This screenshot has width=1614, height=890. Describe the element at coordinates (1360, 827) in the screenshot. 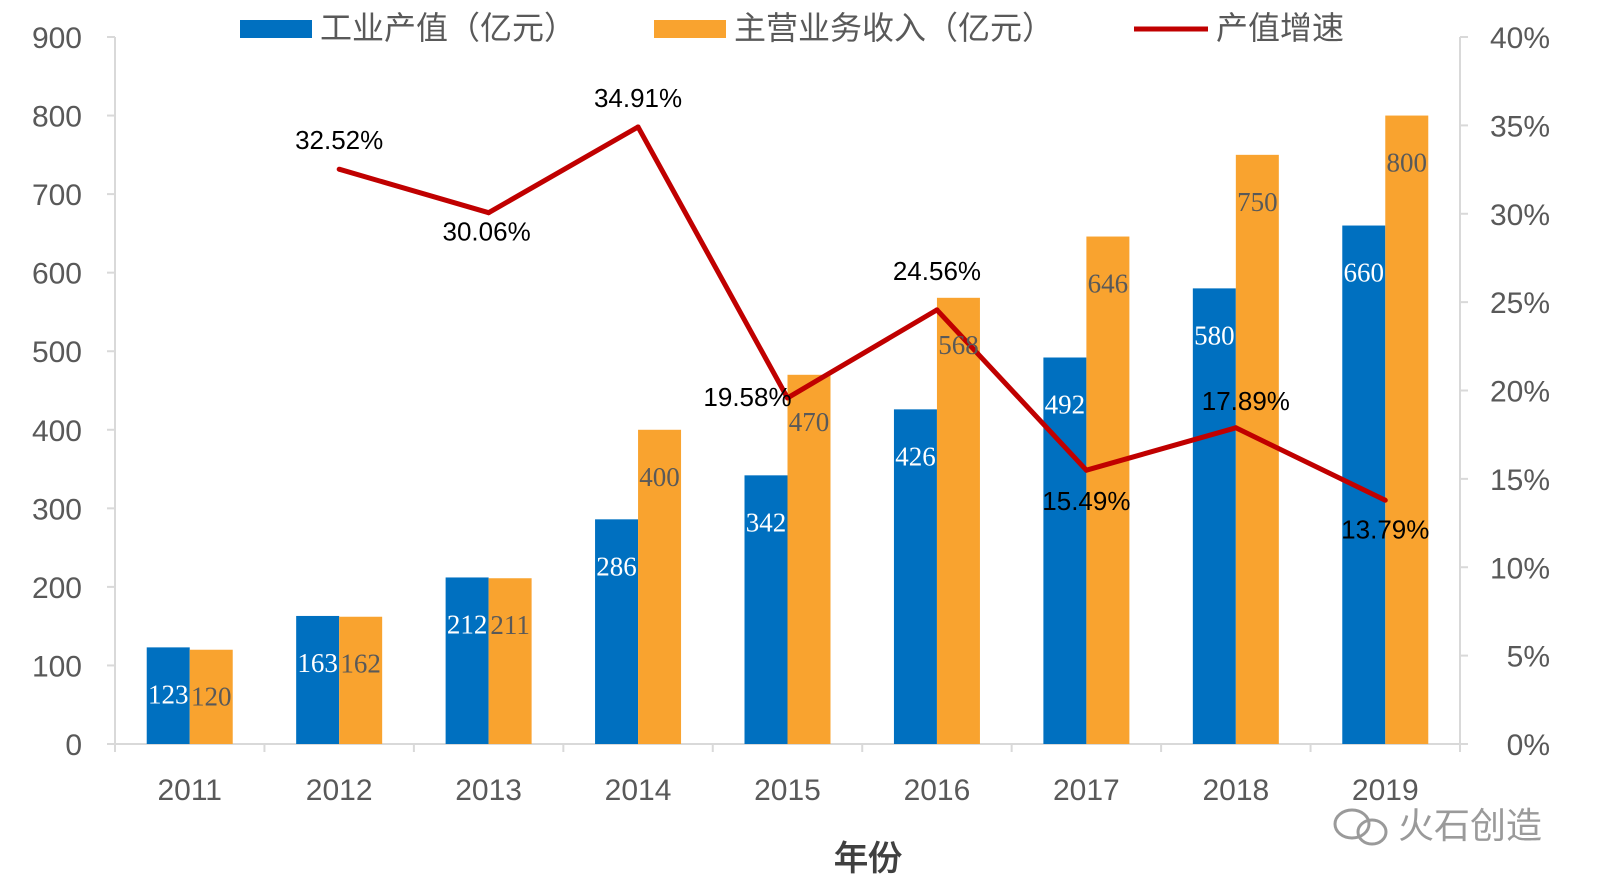

I see `wechat-icon` at that location.